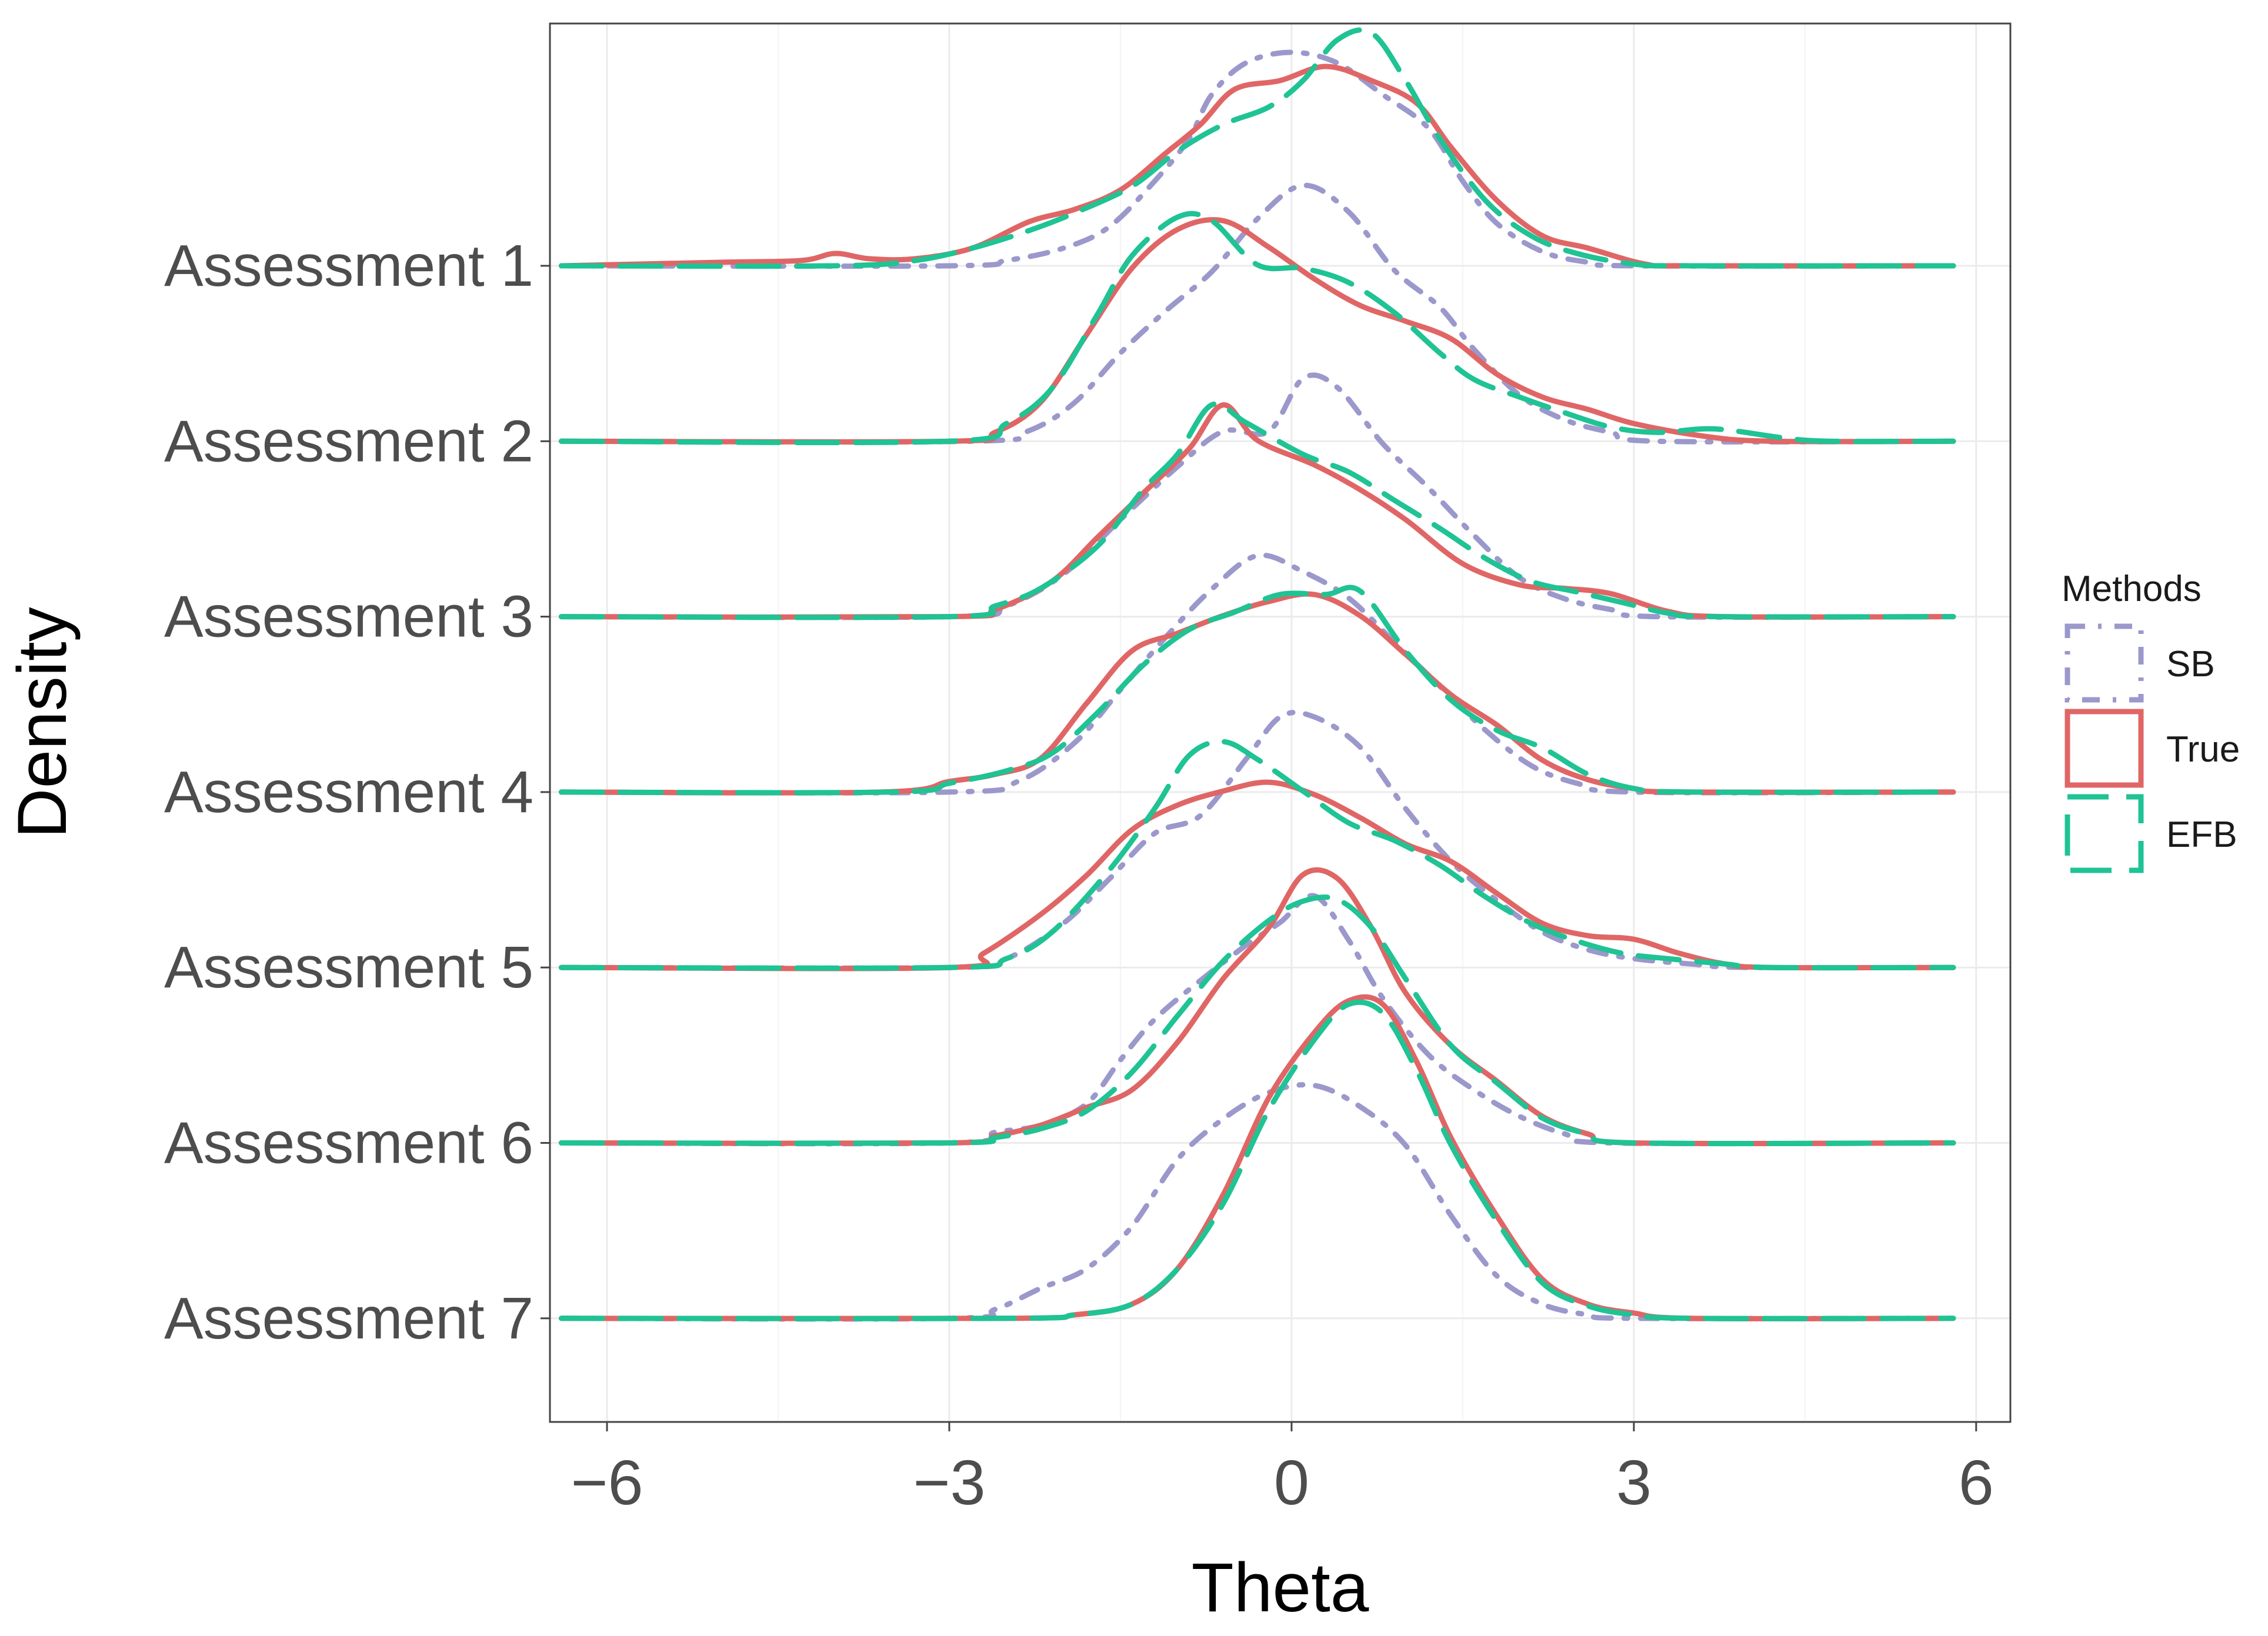  What do you see at coordinates (348, 967) in the screenshot?
I see `y-tick-label: Assessment 5` at bounding box center [348, 967].